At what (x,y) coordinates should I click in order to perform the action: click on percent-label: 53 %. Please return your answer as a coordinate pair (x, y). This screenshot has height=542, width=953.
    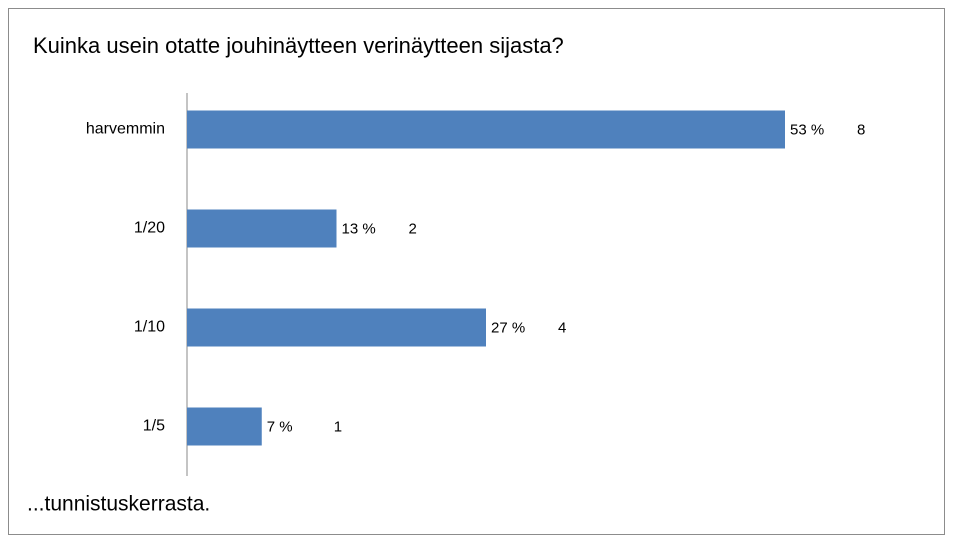
    Looking at the image, I should click on (807, 129).